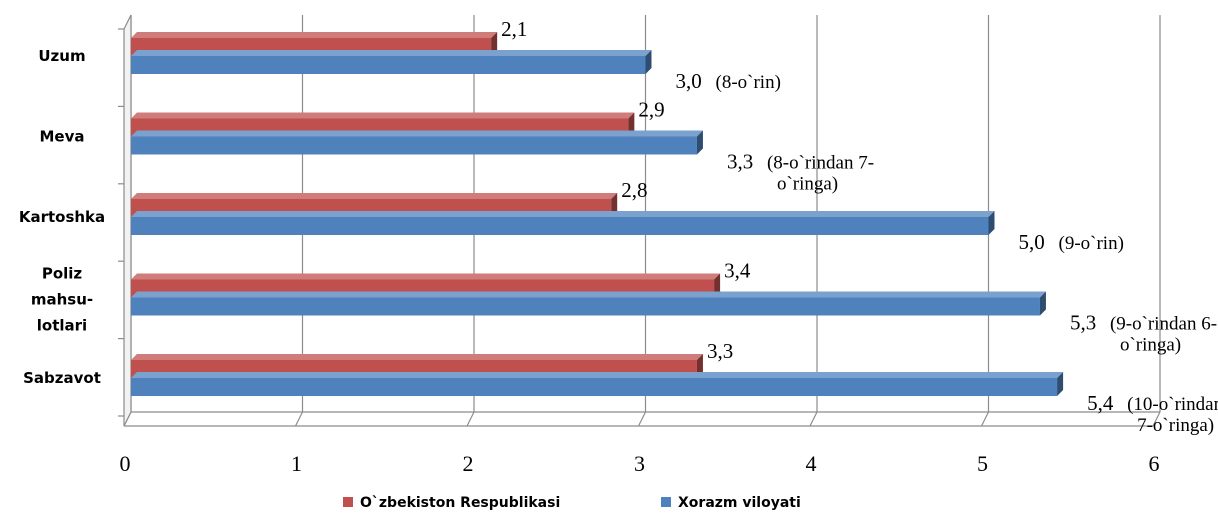 This screenshot has width=1218, height=514. I want to click on category-label: Sabzavot, so click(62, 378).